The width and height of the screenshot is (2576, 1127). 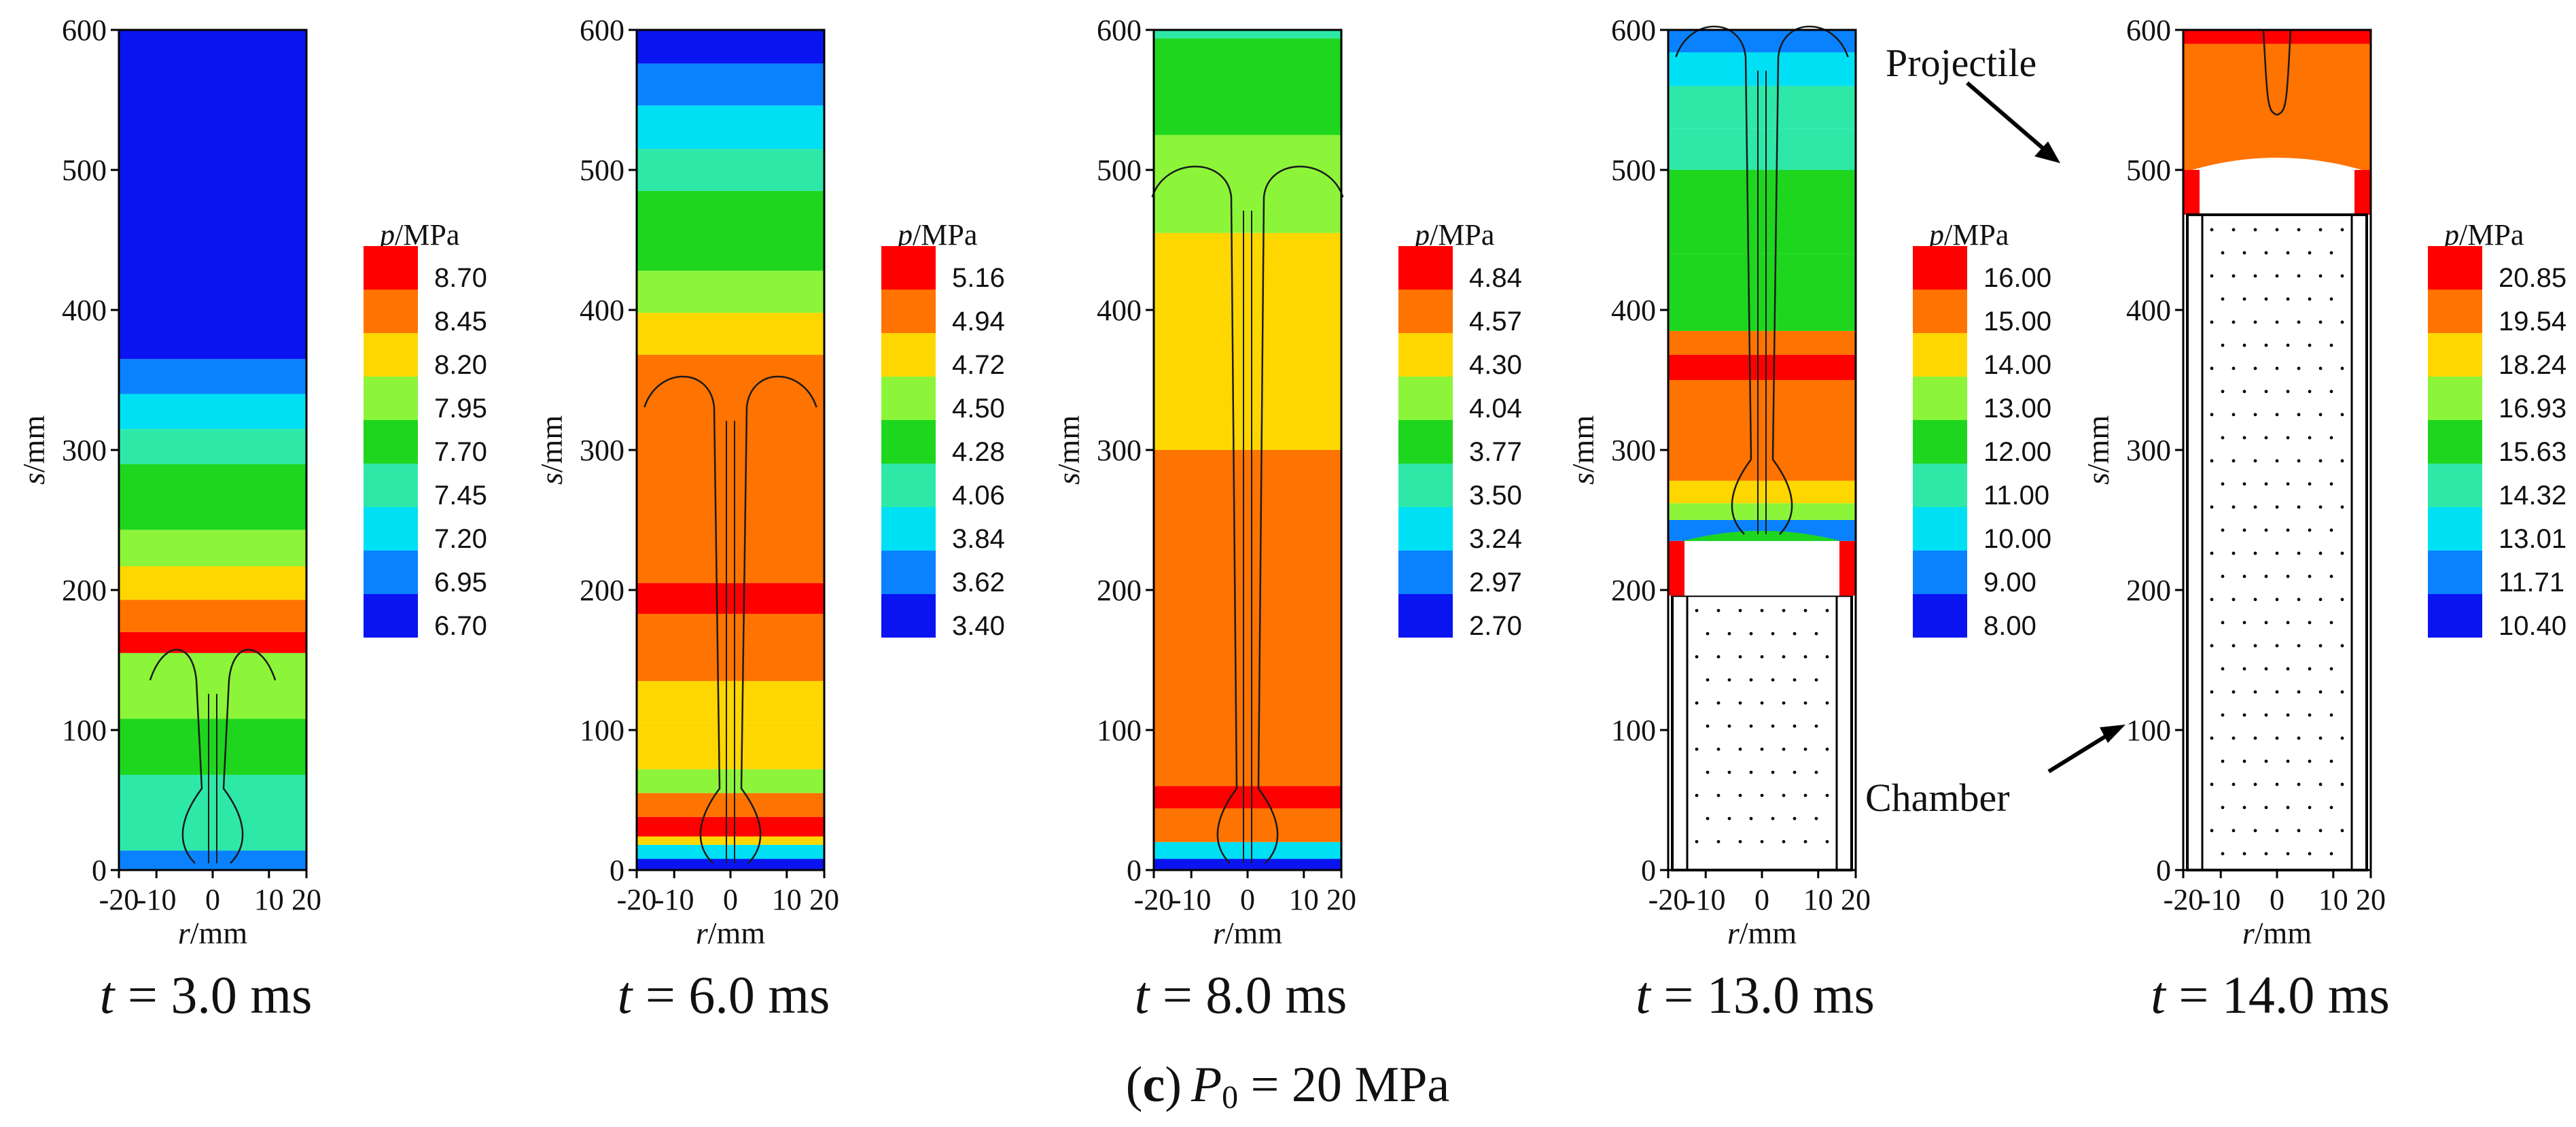 What do you see at coordinates (978, 495) in the screenshot?
I see `legend-level-label: 4.06` at bounding box center [978, 495].